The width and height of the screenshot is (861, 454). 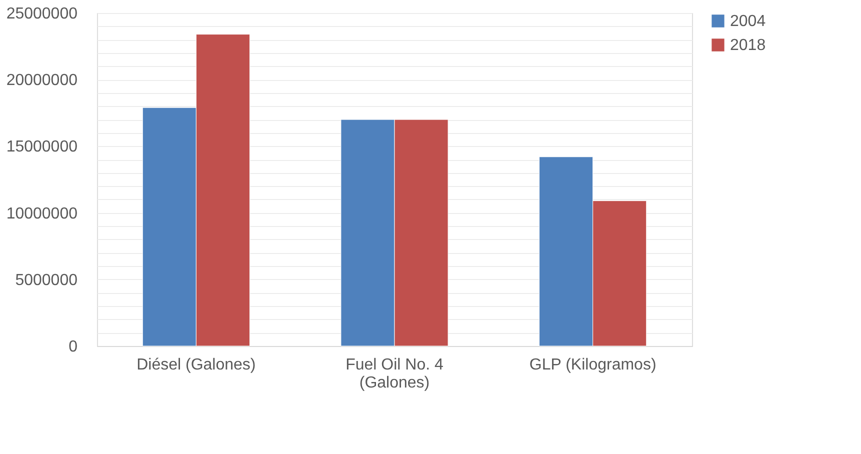 I want to click on y-tick-label: 5000000, so click(x=46, y=280).